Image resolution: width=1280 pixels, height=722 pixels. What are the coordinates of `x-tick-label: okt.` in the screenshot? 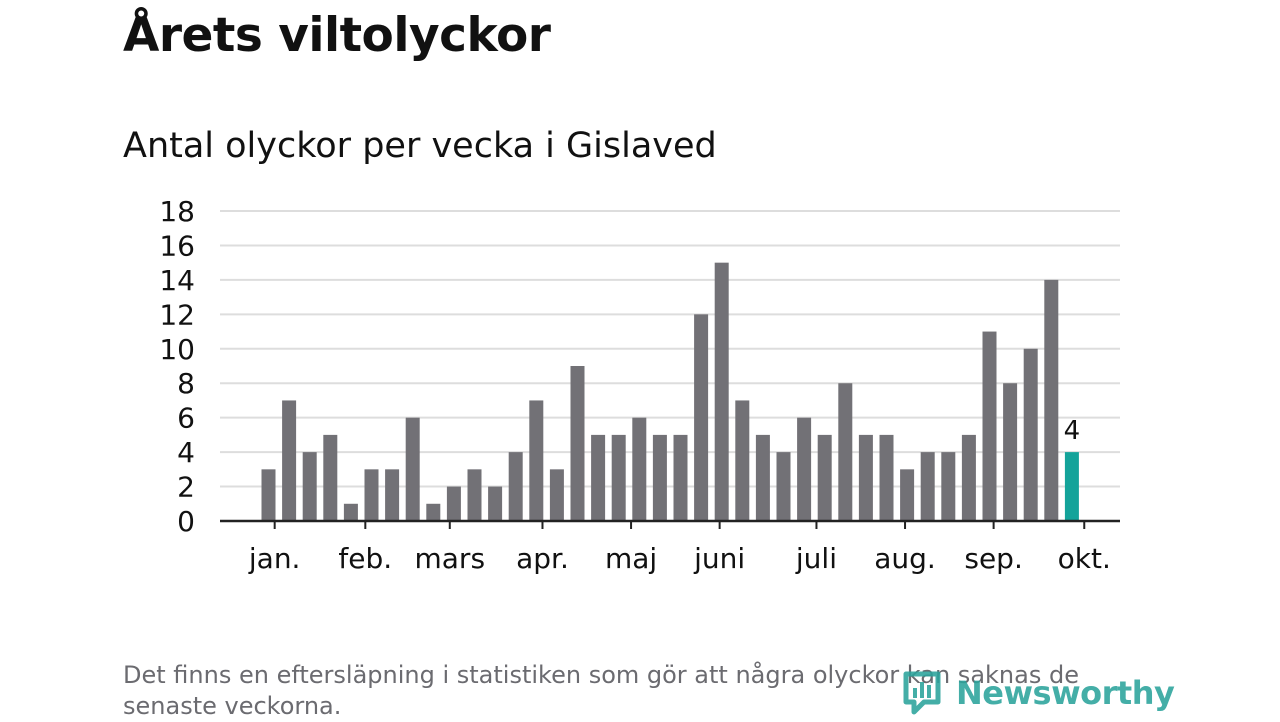 It's located at (1084, 558).